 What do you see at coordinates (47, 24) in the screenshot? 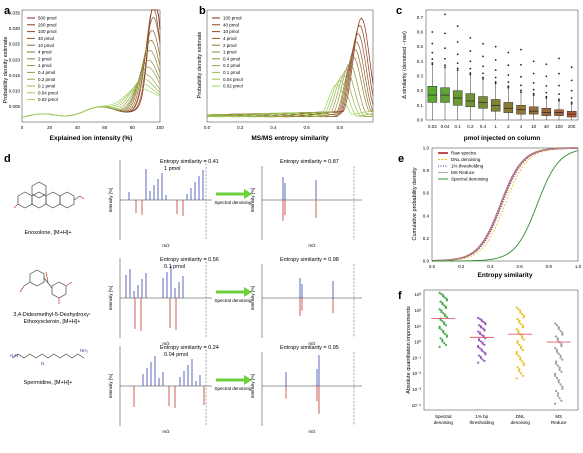
I see `panel-a-legend-label: 200 pmol` at bounding box center [47, 24].